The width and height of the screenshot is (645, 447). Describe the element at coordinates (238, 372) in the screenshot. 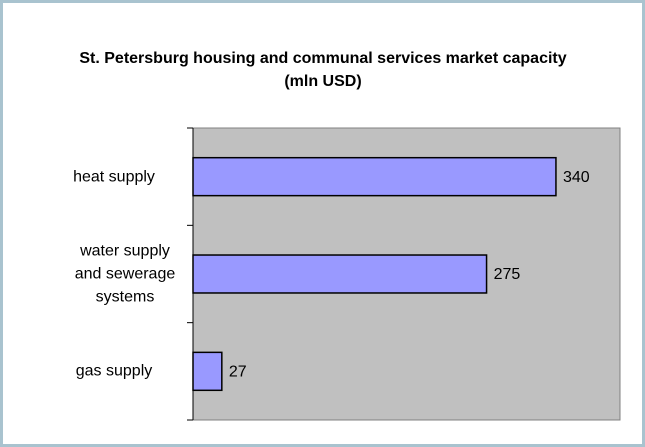

I see `value-label: 27` at that location.